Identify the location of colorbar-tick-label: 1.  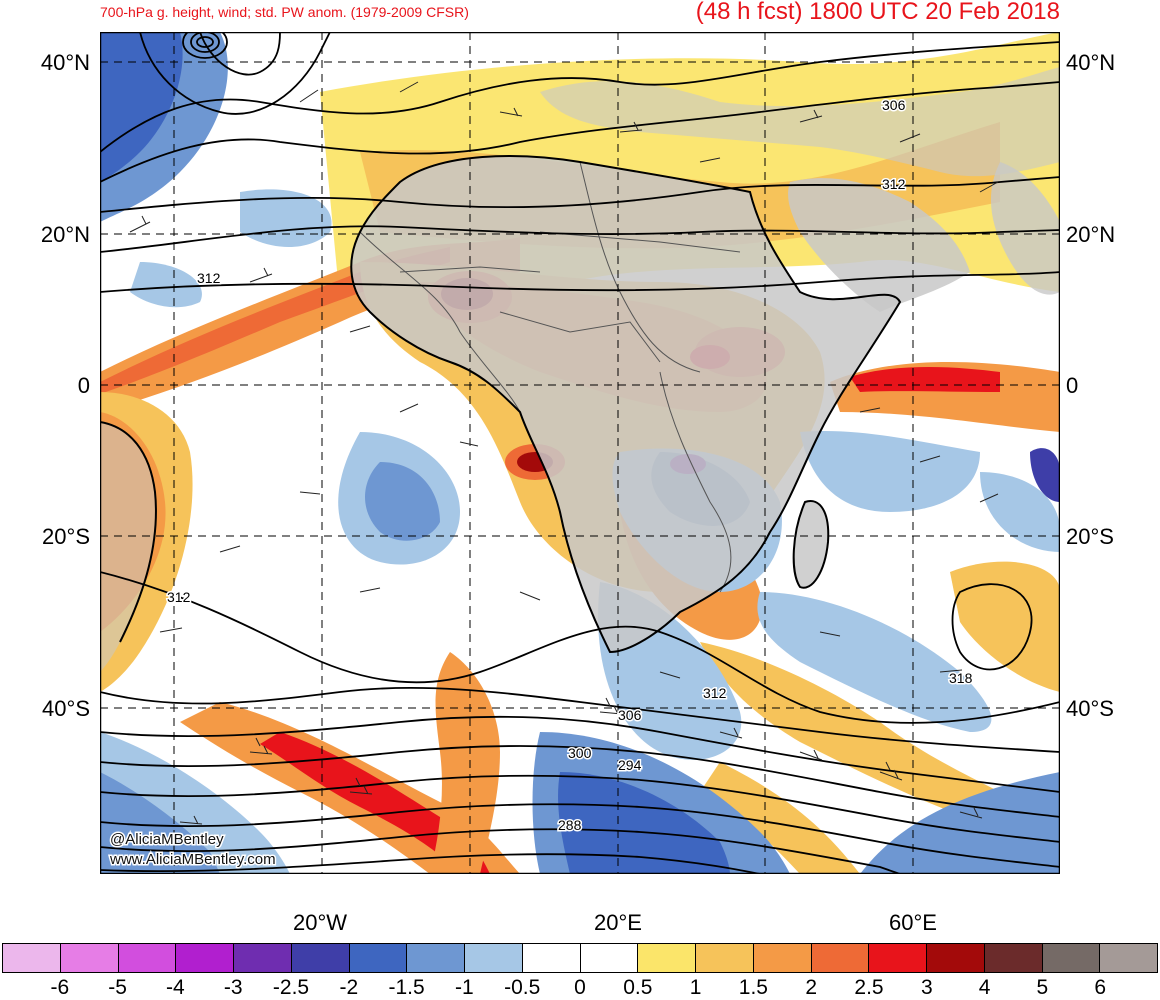
(695, 987).